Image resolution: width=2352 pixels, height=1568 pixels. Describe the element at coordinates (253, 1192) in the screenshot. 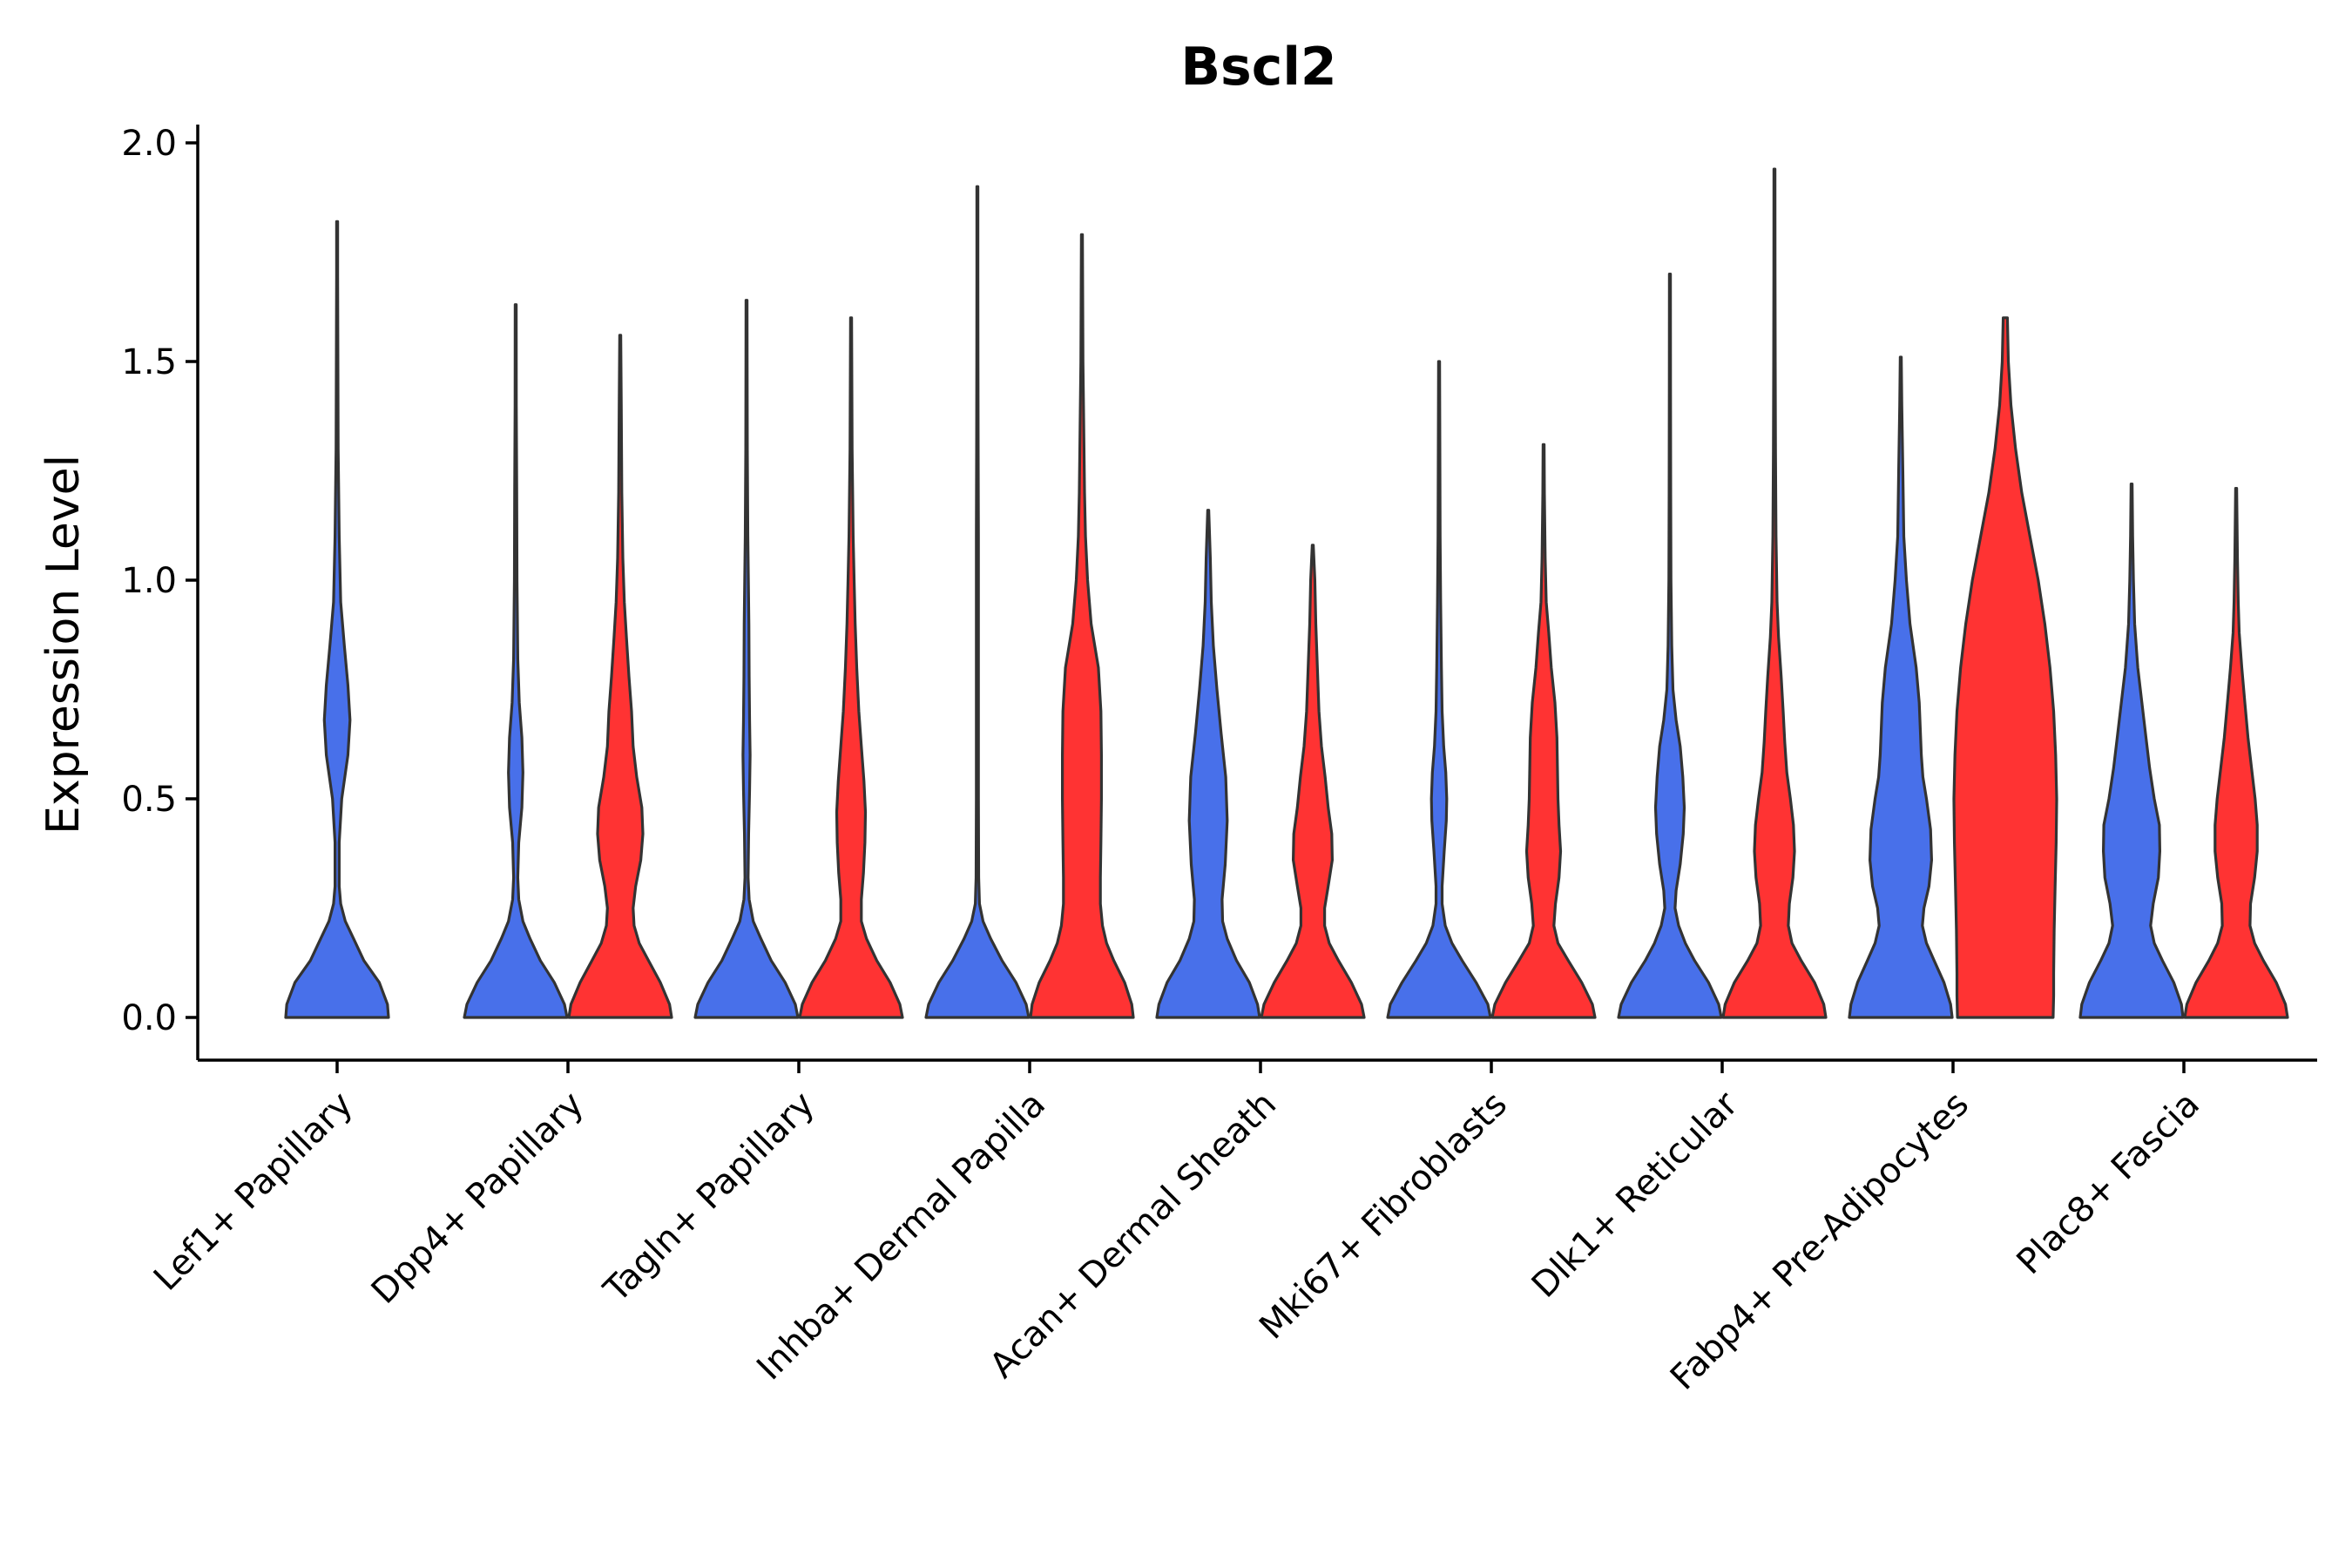

I see `x-tick-label-lef1-papillary: Lef1+ Papillary` at that location.